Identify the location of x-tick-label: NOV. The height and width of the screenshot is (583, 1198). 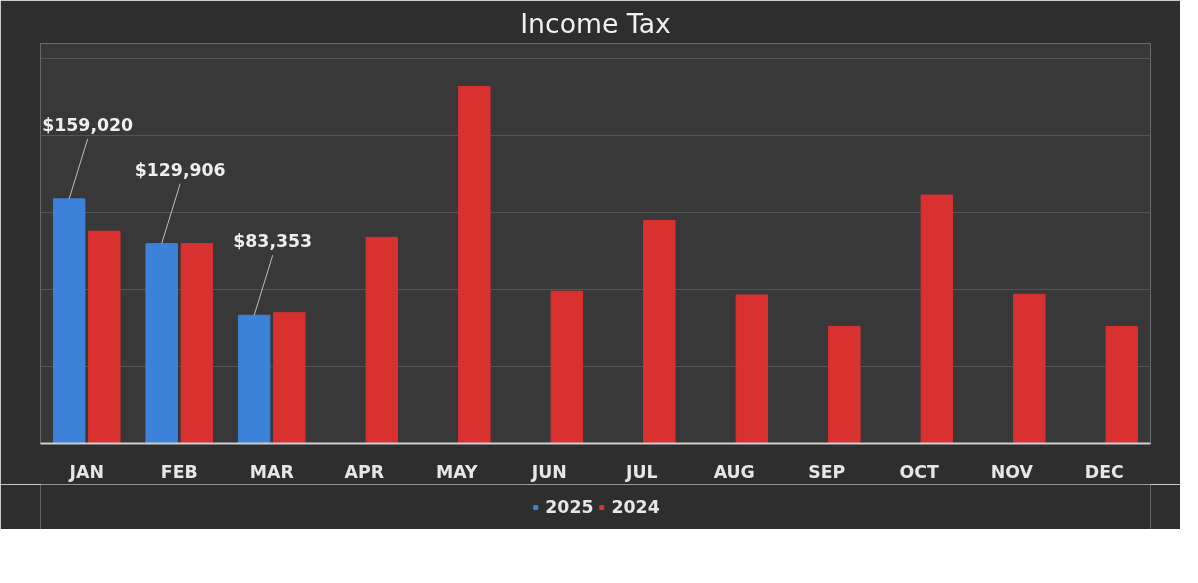
(1012, 471).